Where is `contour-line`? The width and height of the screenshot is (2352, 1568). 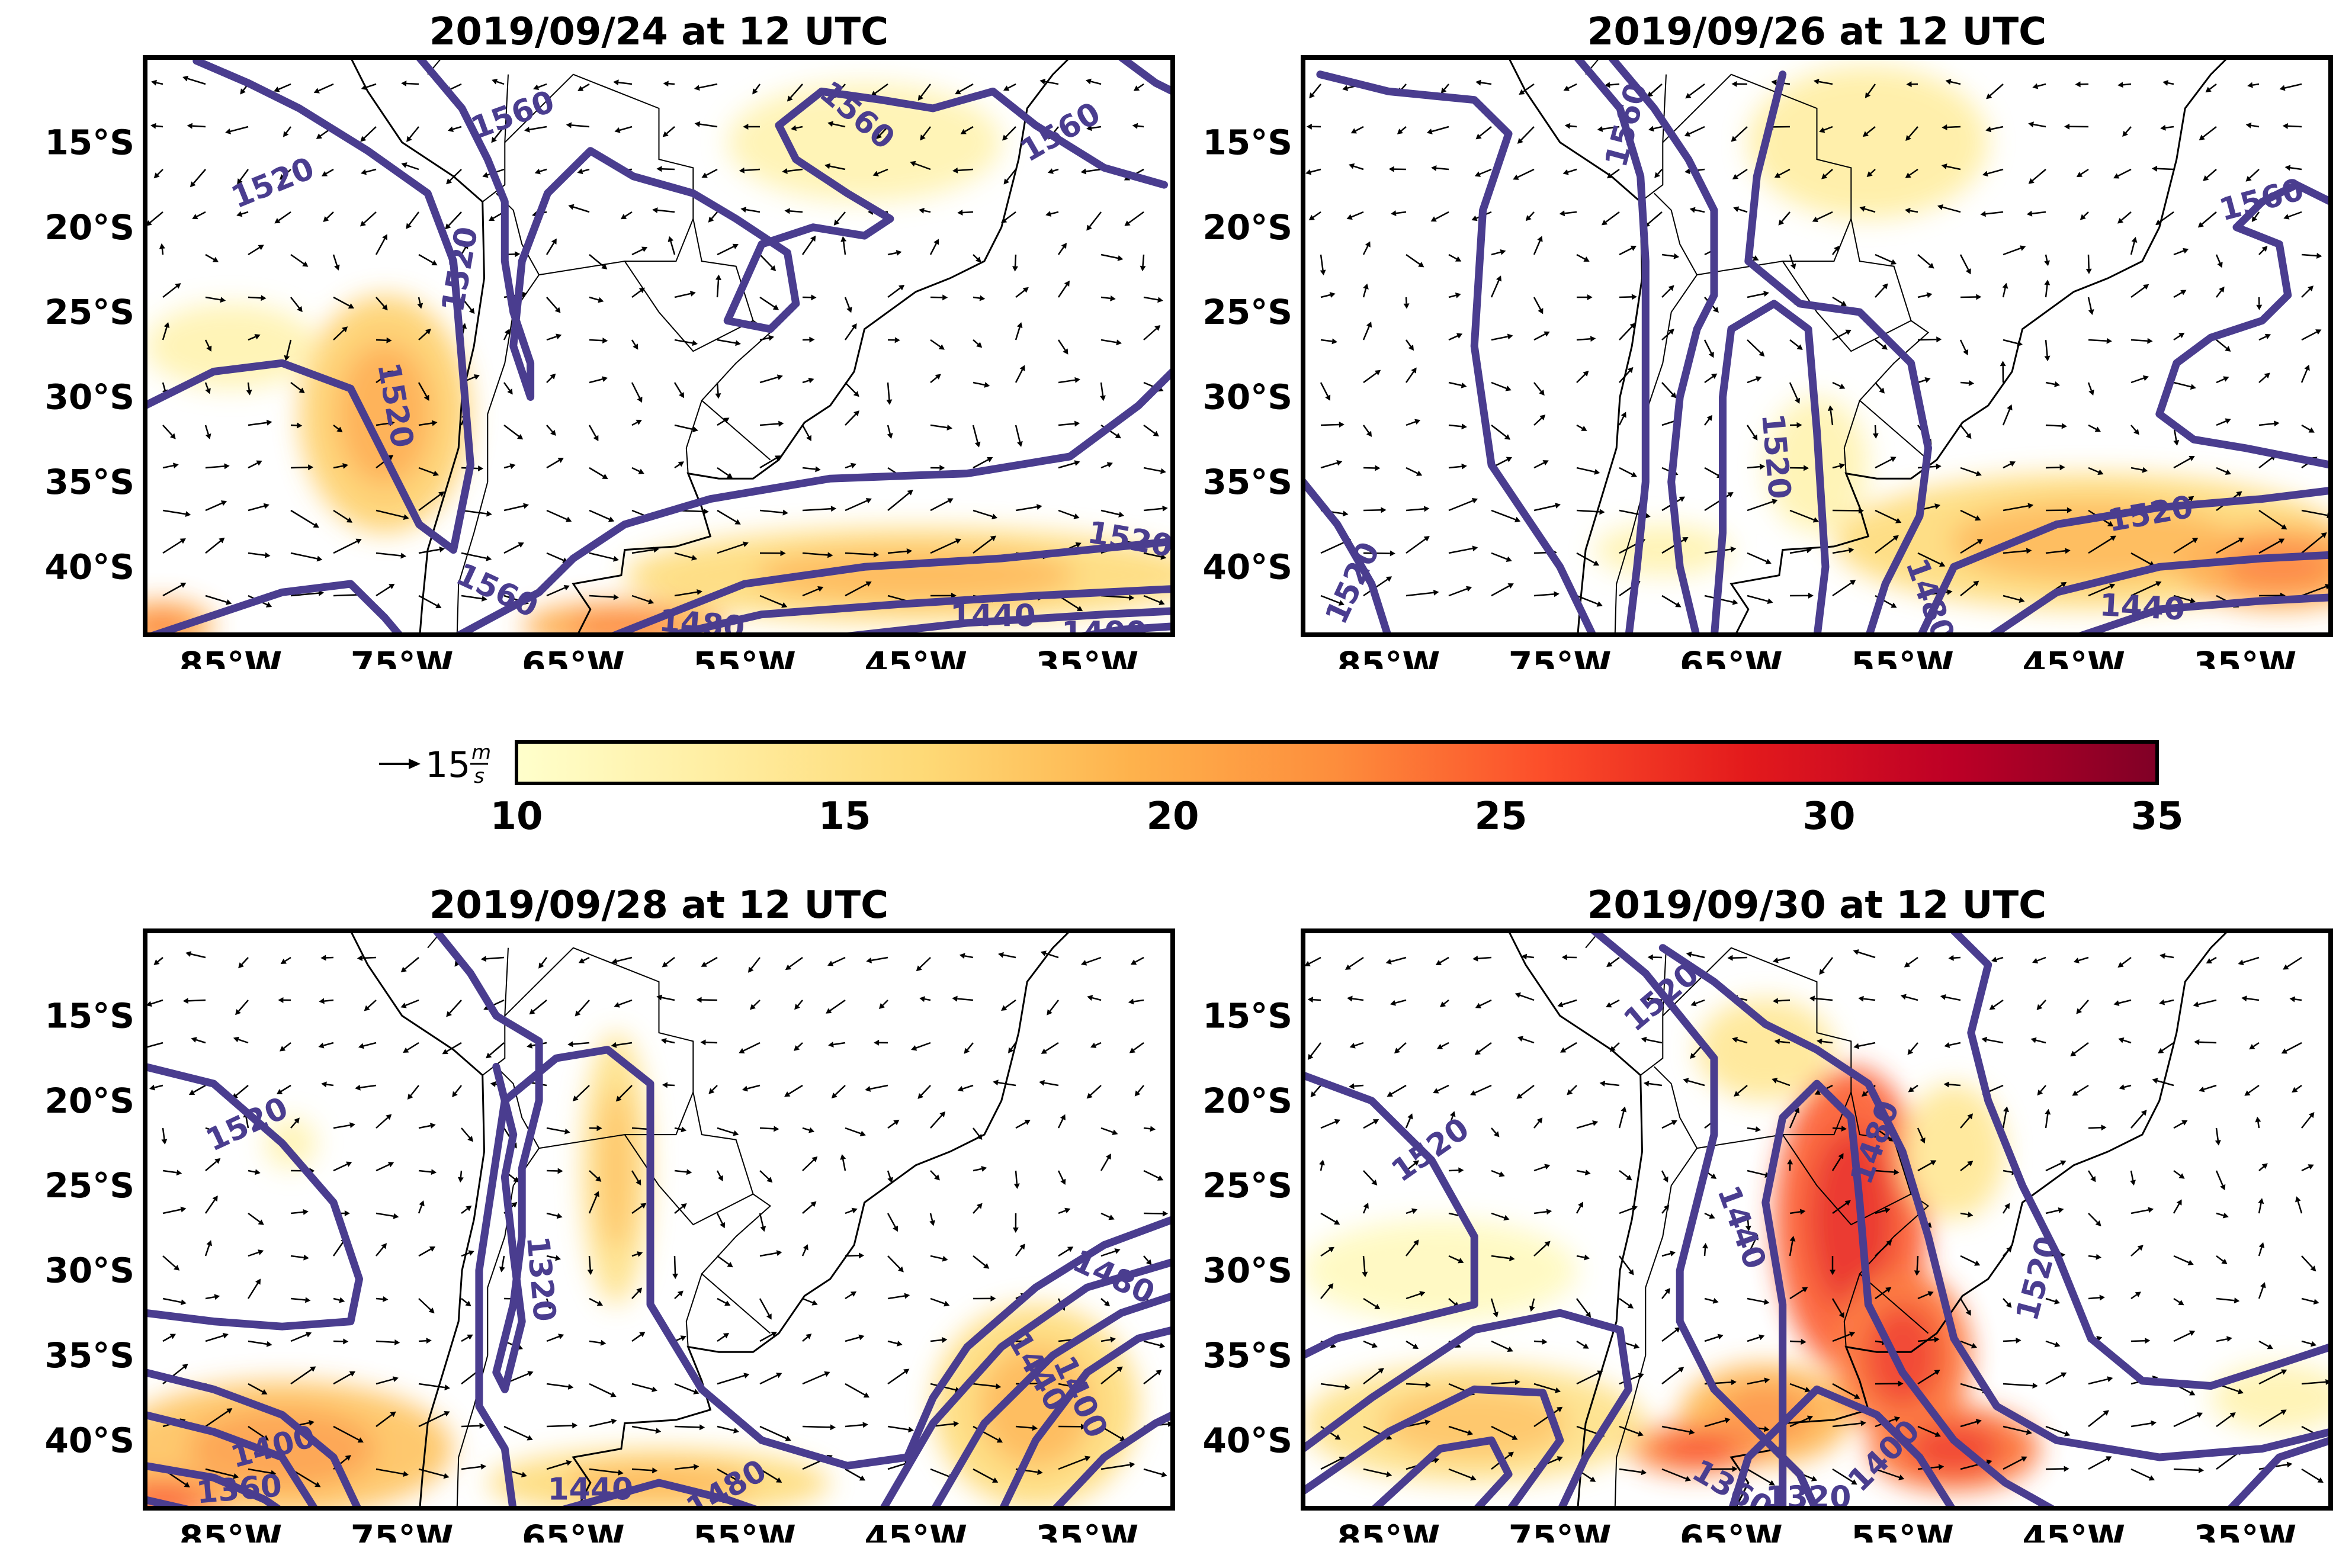 contour-line is located at coordinates (1441, 1472).